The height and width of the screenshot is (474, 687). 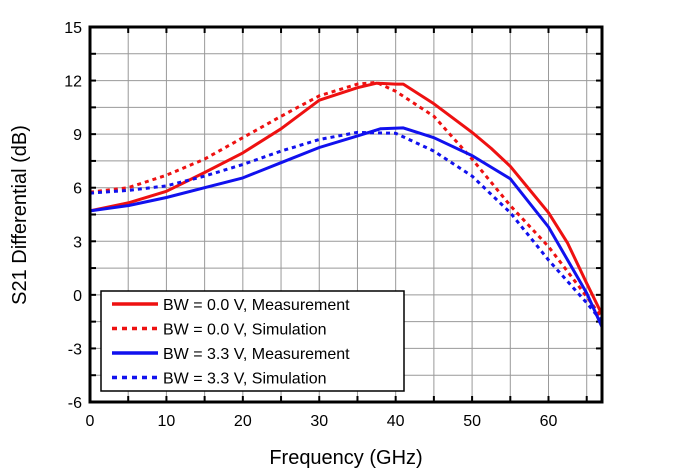 I want to click on legend-box, so click(x=252, y=341).